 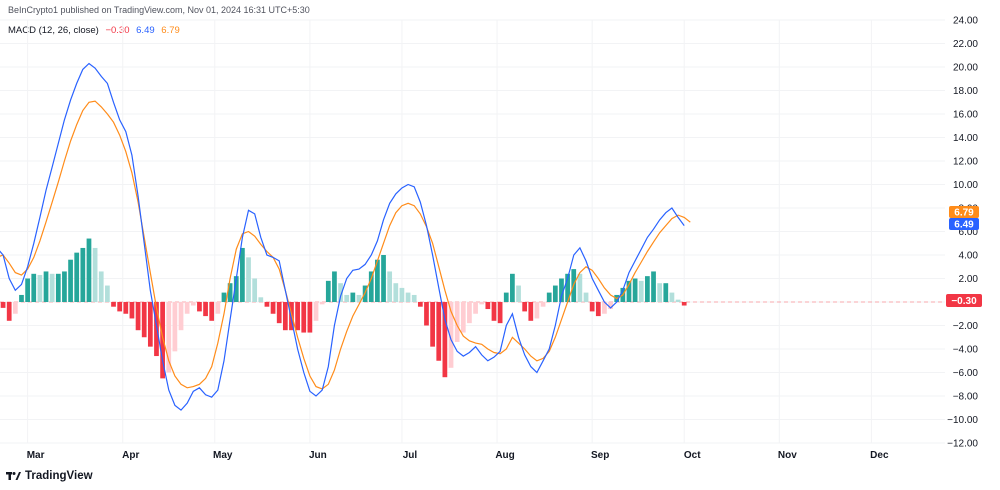 I want to click on y-tick-label: −6.00, so click(x=966, y=373).